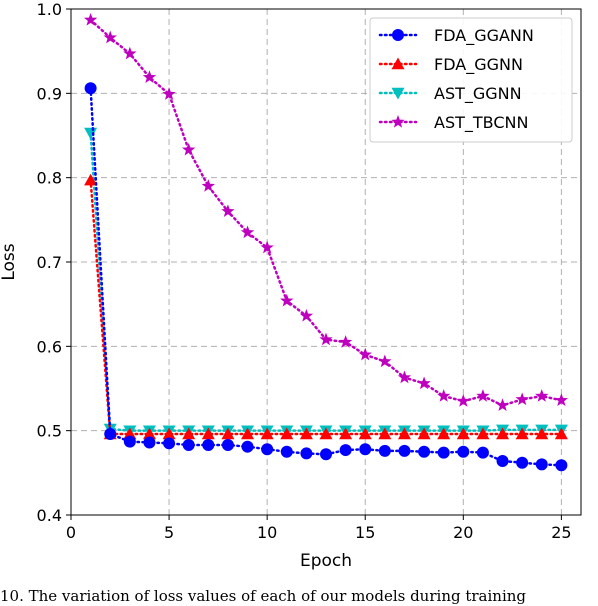  Describe the element at coordinates (463, 532) in the screenshot. I see `x-tick-label: 20` at that location.